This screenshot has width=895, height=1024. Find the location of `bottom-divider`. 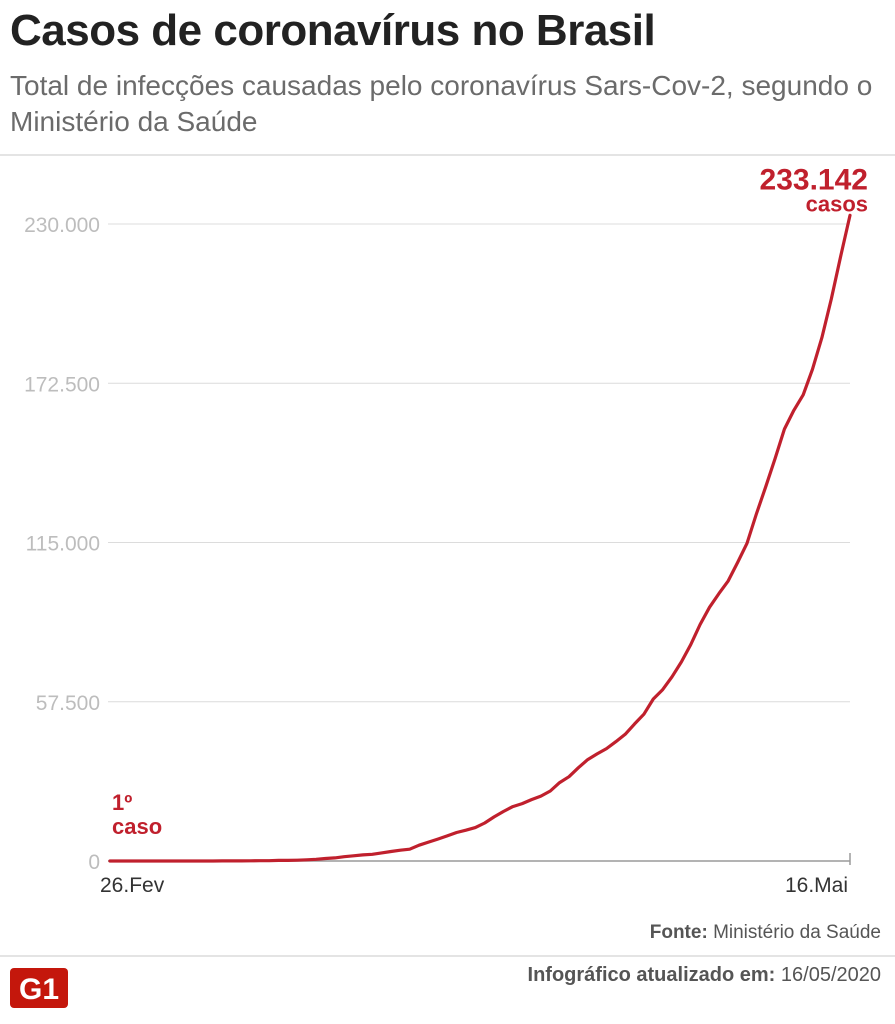

bottom-divider is located at coordinates (447, 956).